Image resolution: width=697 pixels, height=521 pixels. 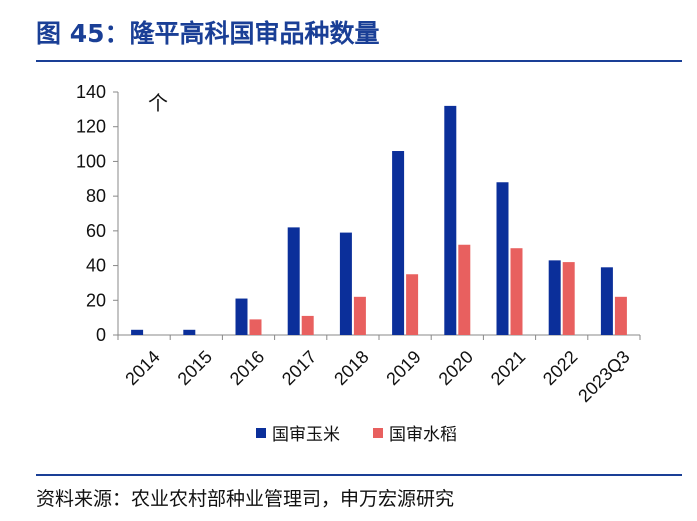 What do you see at coordinates (456, 368) in the screenshot?
I see `x-tick-label: 2020` at bounding box center [456, 368].